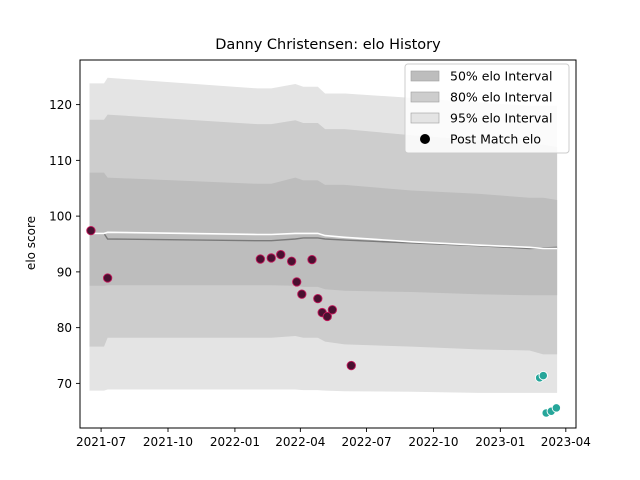 The image size is (640, 480). Describe the element at coordinates (60, 105) in the screenshot. I see `y-tick-label: 120` at that location.